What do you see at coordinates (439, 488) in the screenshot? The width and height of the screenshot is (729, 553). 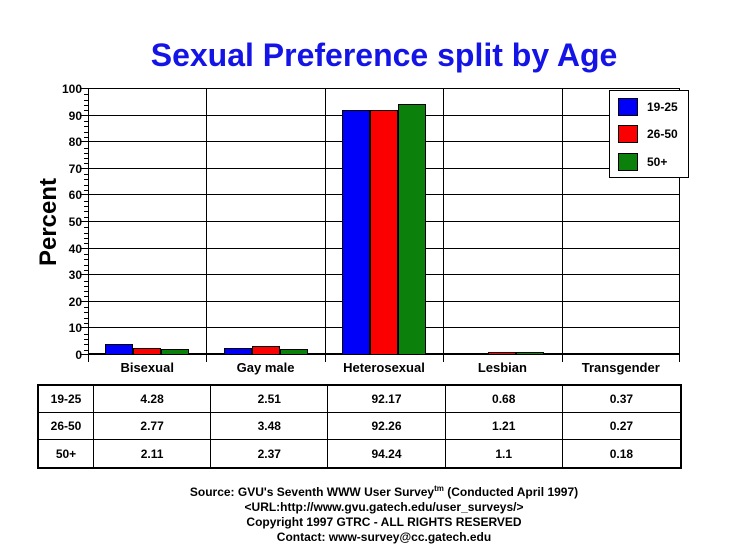 I see `trademark-sup: tm` at bounding box center [439, 488].